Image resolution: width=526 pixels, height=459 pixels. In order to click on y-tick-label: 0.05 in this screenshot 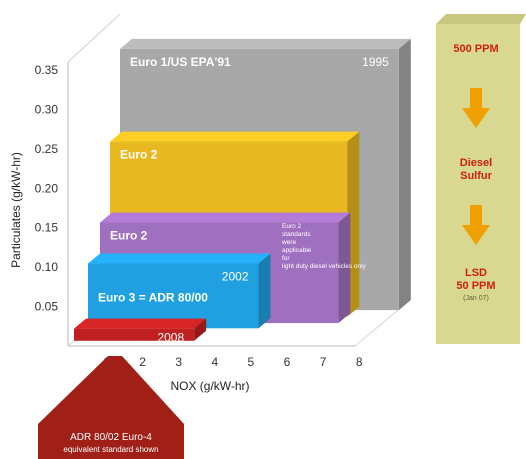, I will do `click(47, 307)`.